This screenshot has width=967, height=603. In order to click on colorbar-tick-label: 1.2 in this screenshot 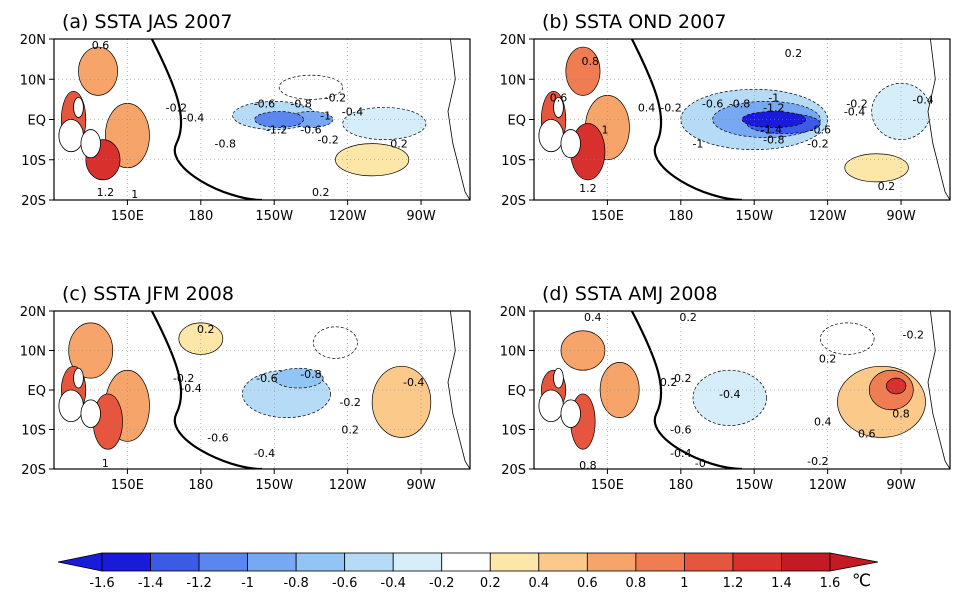, I will do `click(733, 583)`.